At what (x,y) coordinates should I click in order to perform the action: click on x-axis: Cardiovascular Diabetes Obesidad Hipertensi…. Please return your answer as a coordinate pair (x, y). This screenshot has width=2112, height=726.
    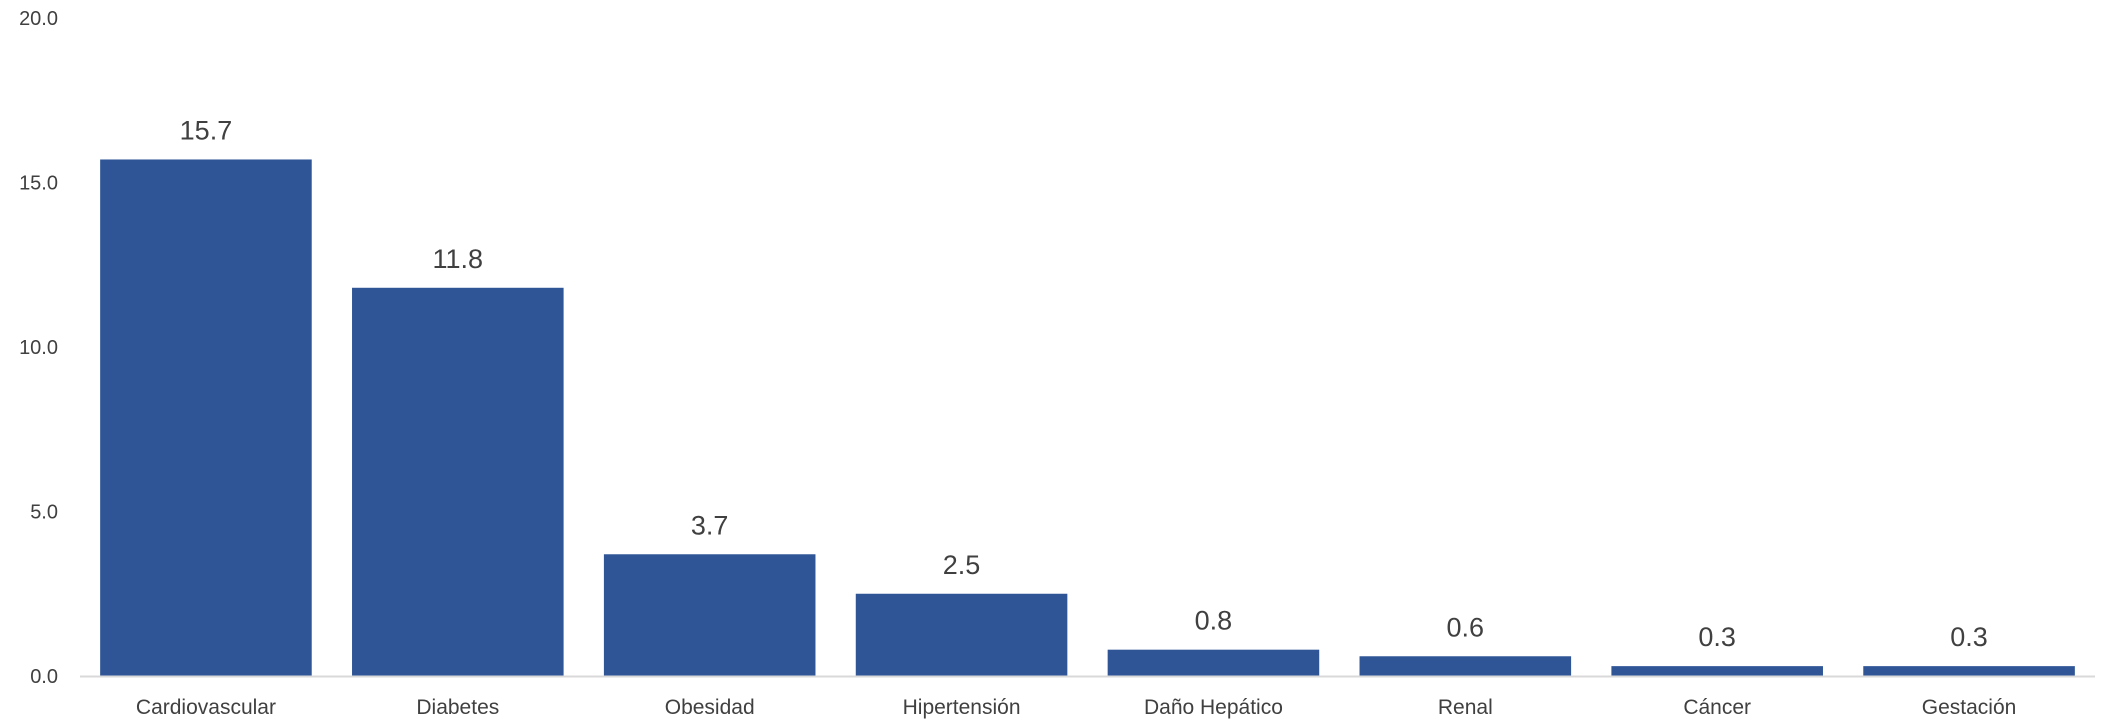
    Looking at the image, I should click on (1076, 707).